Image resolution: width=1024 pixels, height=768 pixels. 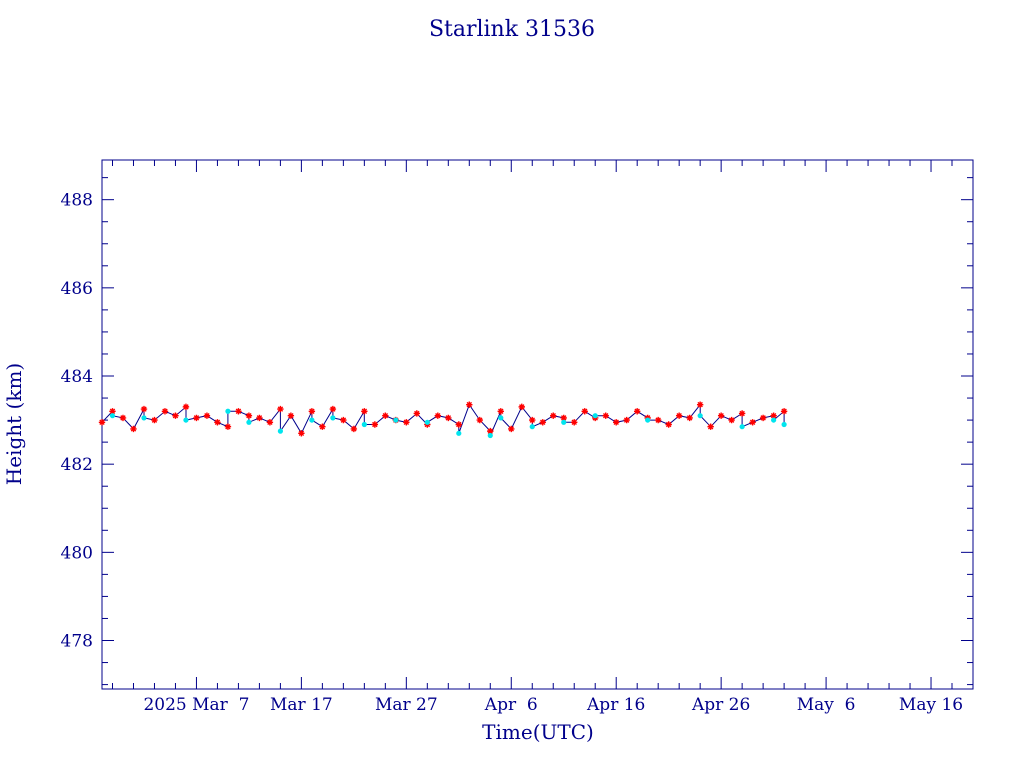 What do you see at coordinates (720, 705) in the screenshot?
I see `x-tick-label: Apr 26` at bounding box center [720, 705].